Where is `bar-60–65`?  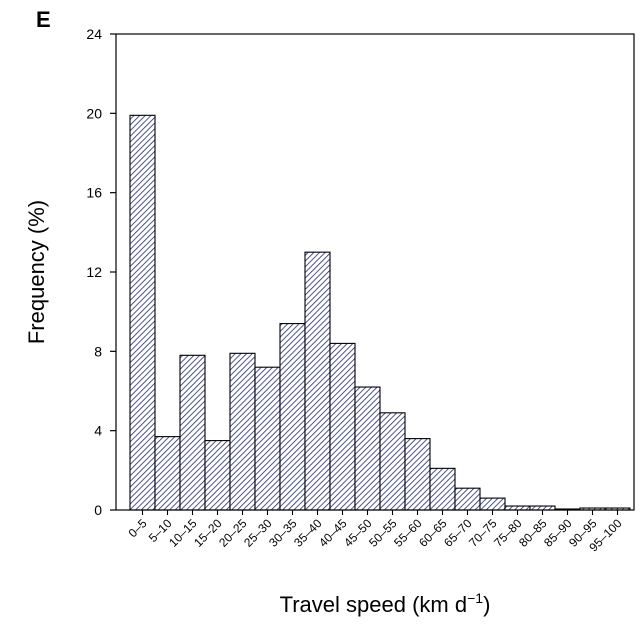
bar-60–65 is located at coordinates (442, 489).